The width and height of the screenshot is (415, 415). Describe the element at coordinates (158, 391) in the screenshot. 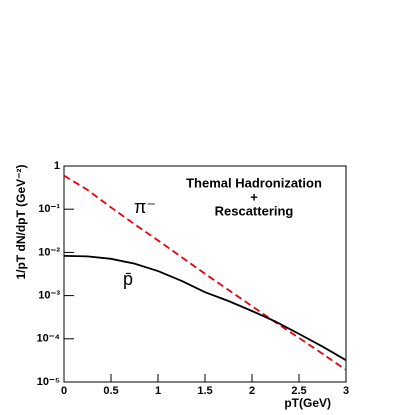

I see `x-tick-label: 1` at that location.